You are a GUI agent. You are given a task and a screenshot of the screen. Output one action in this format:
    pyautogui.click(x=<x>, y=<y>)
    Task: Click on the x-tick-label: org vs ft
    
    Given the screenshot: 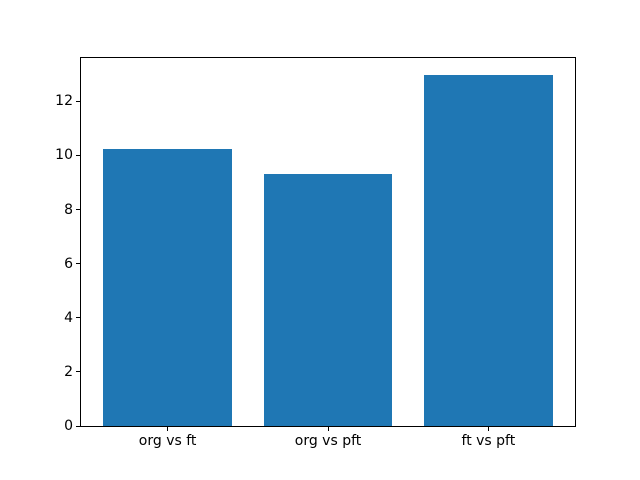 What is the action you would take?
    pyautogui.click(x=167, y=441)
    